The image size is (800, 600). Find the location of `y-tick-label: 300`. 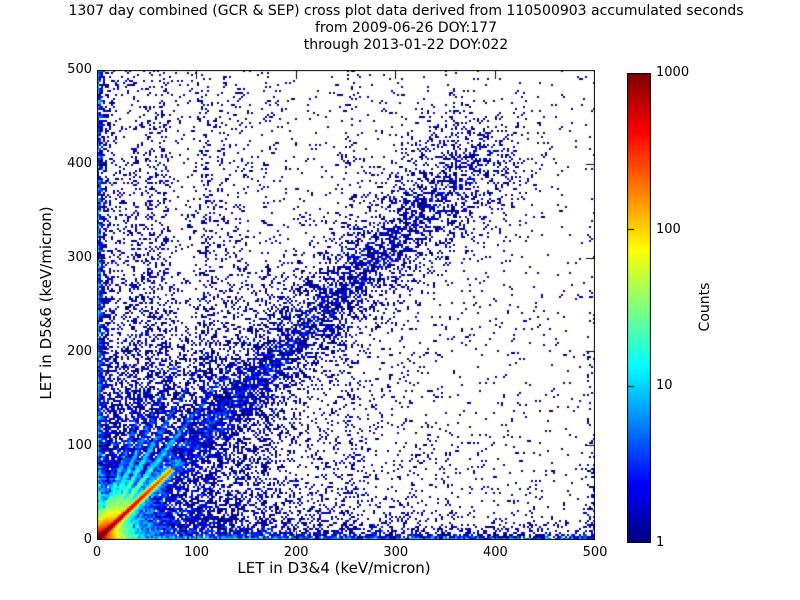

y-tick-label: 300 is located at coordinates (79, 257).